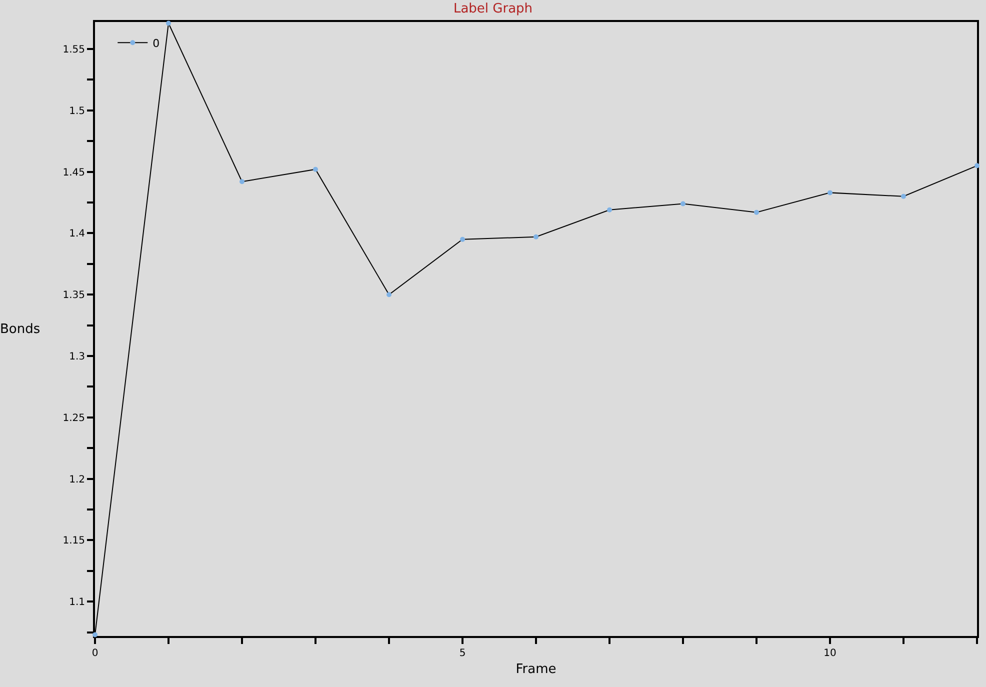 The image size is (986, 687). What do you see at coordinates (77, 111) in the screenshot?
I see `y-tick-label: 1.5` at bounding box center [77, 111].